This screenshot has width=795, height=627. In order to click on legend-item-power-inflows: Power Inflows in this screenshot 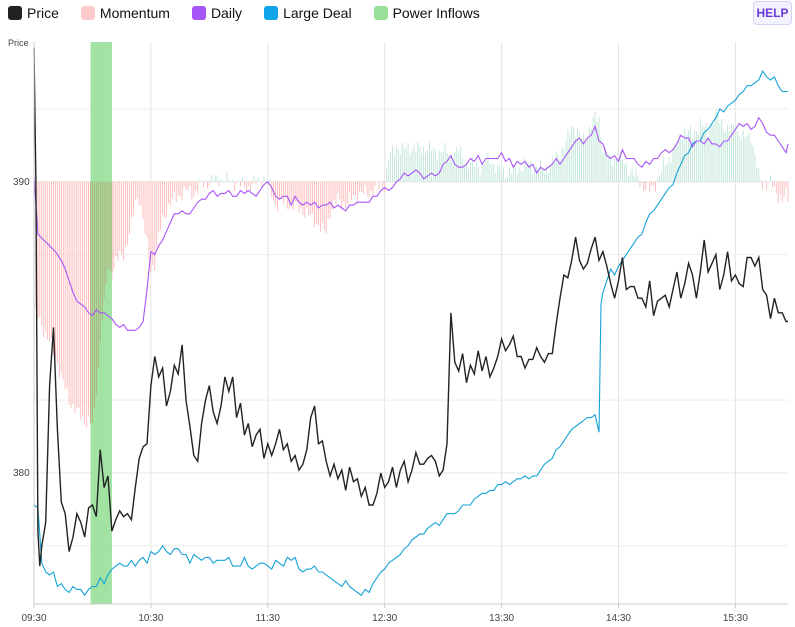, I will do `click(426, 13)`.